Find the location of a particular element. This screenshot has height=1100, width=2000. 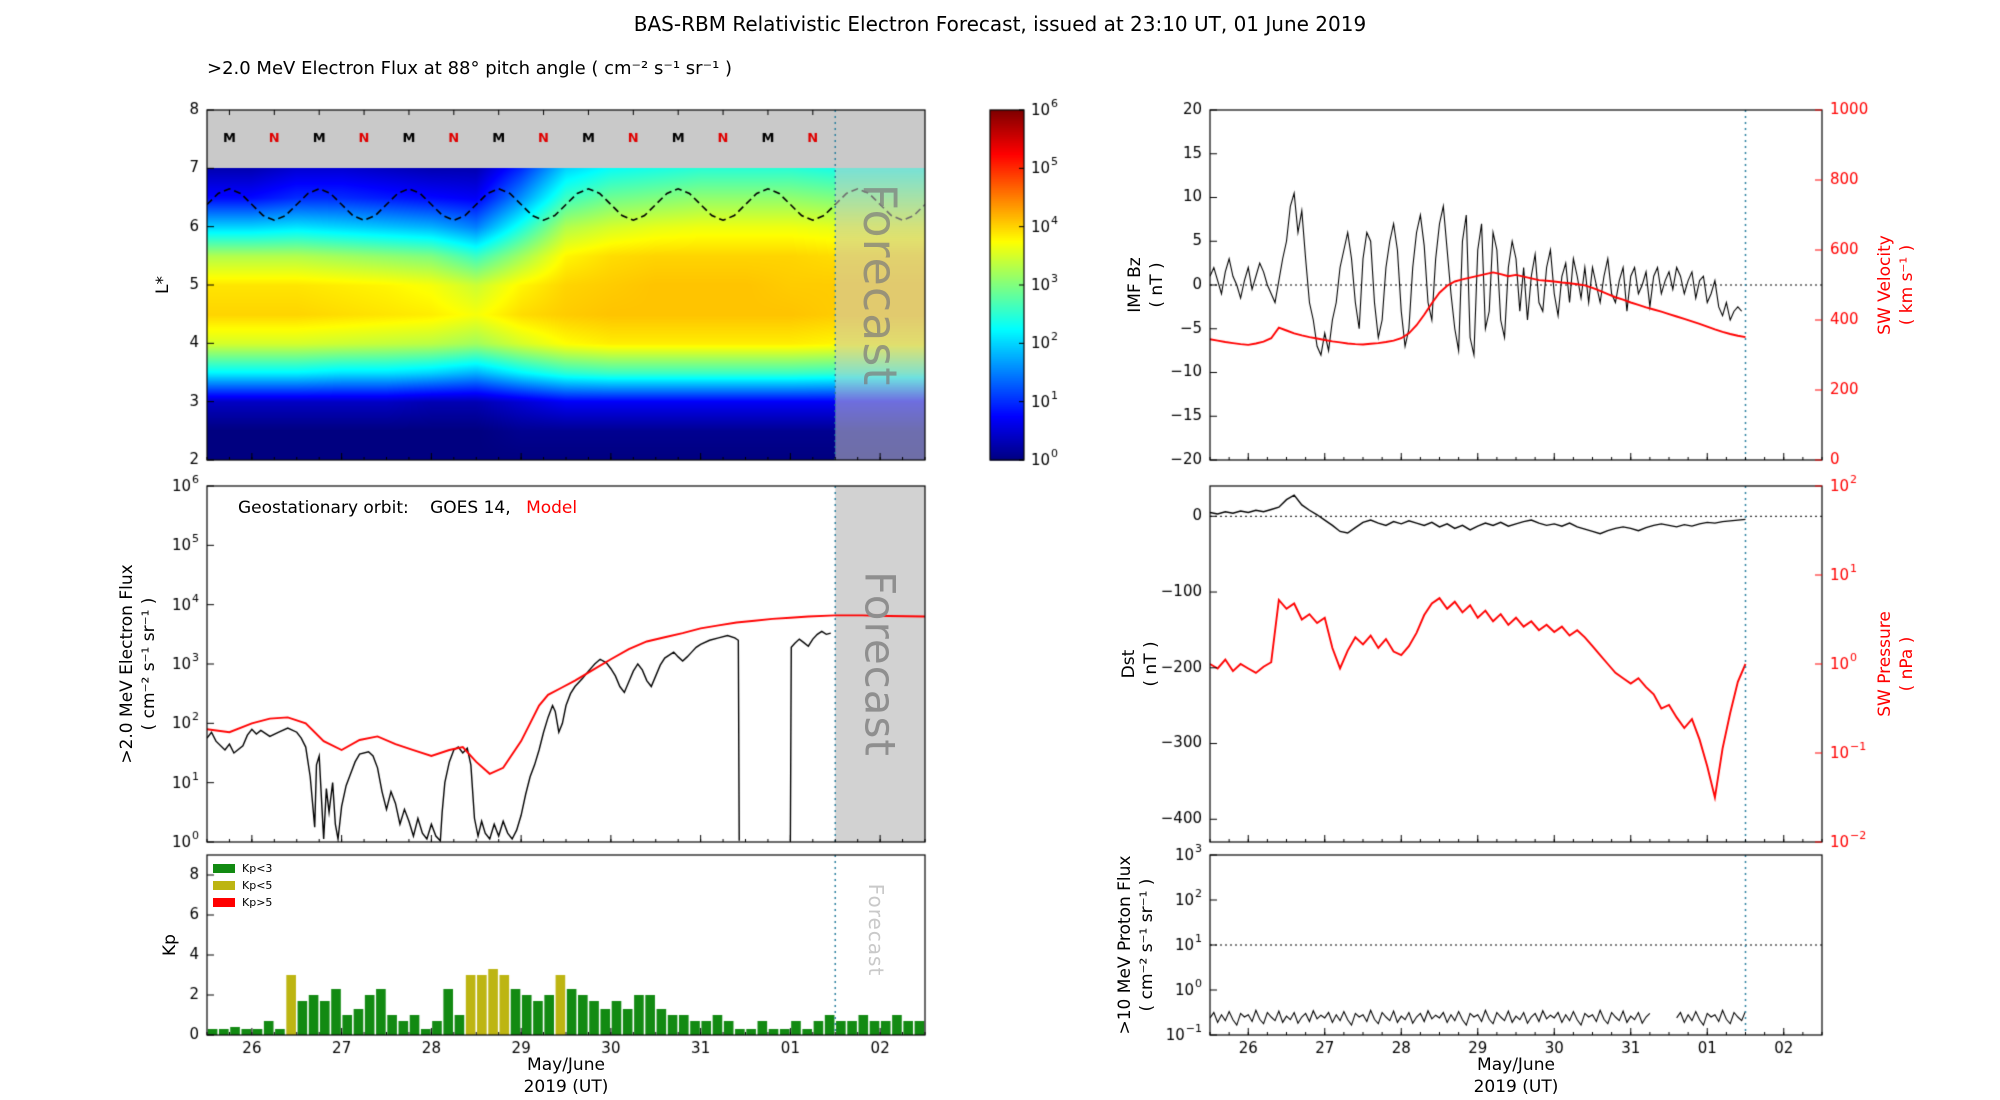

proton-ylabel-line2: ( cm⁻² s⁻¹ sr⁻¹ ) is located at coordinates (1147, 945).